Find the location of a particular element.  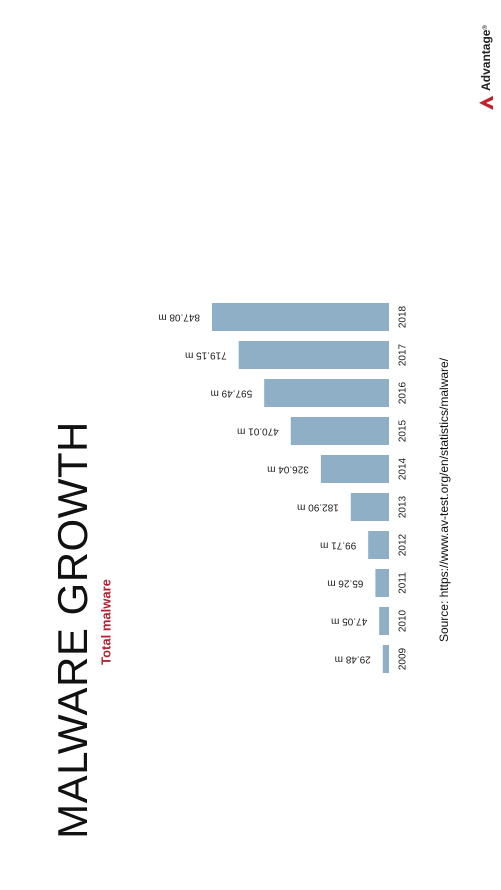

category-label-2015: 2015 is located at coordinates (403, 430).